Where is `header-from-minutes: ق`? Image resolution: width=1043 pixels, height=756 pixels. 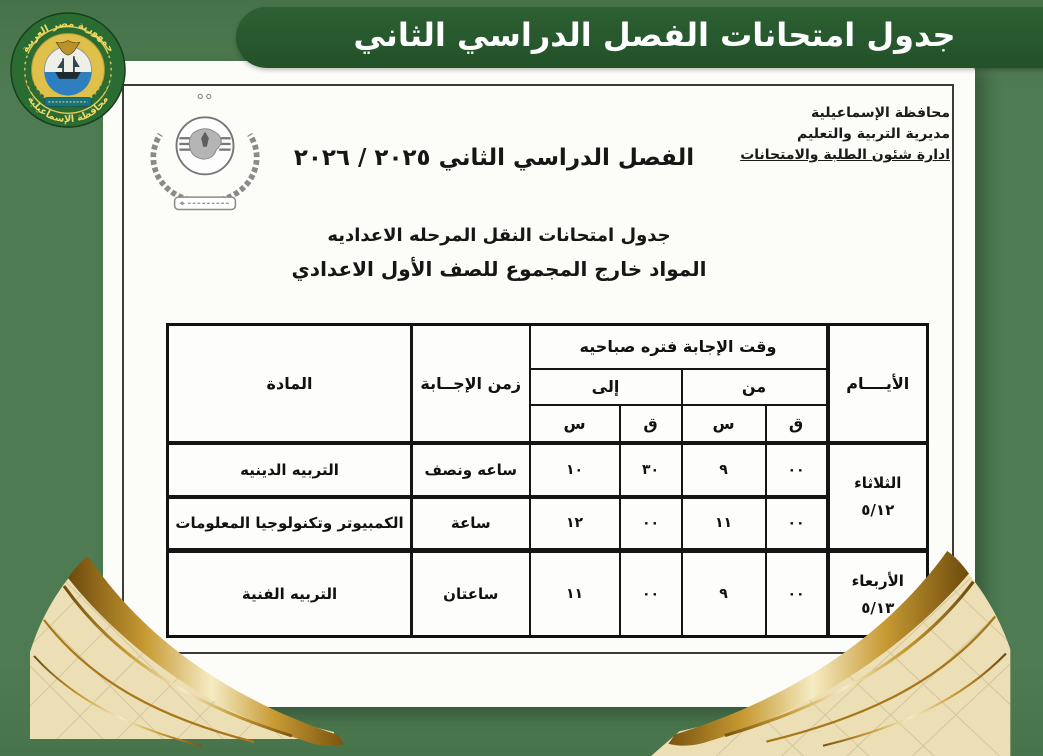
header-from-minutes: ق is located at coordinates (796, 423).